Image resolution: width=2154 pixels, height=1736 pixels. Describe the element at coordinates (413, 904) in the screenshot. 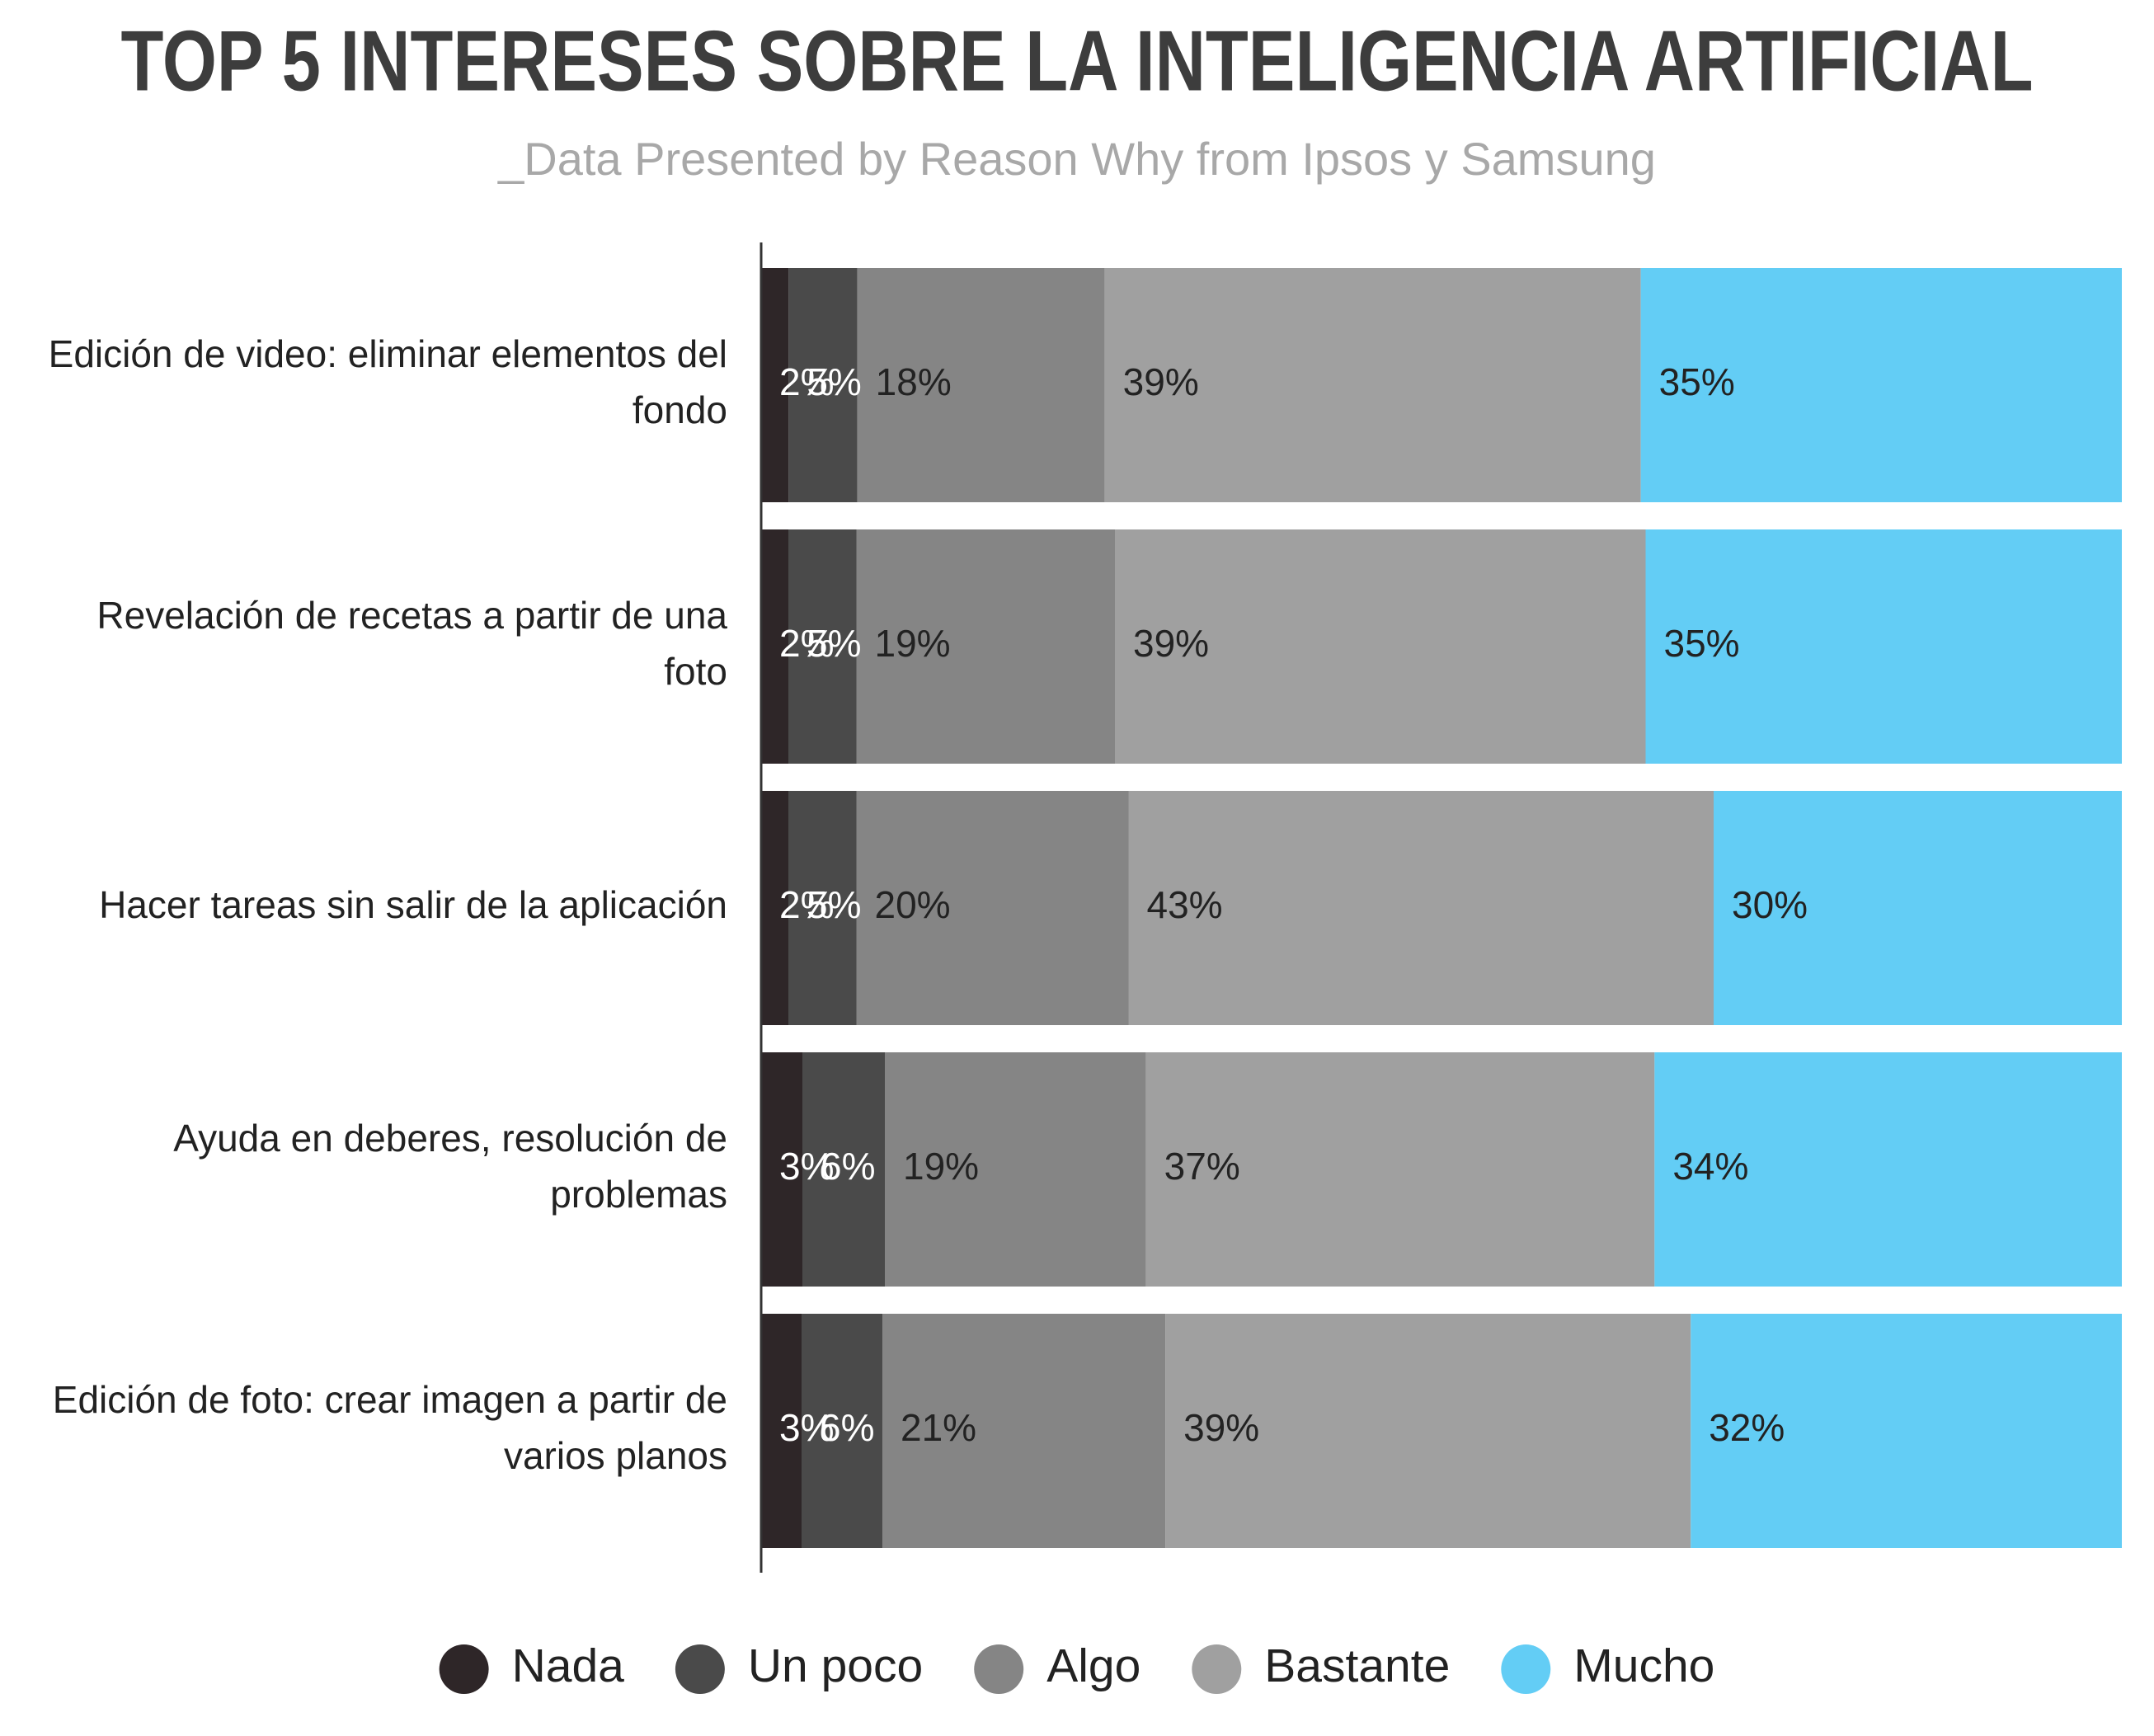

I see `category-label: Hacer tareas sin salir de la aplicación` at that location.